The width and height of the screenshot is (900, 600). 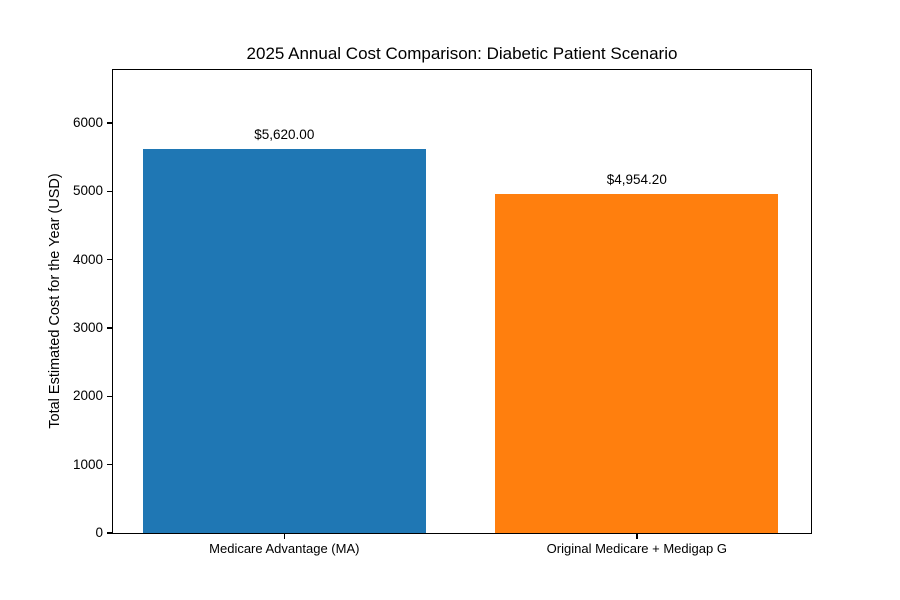 I want to click on y-tick-label: 0, so click(x=99, y=532).